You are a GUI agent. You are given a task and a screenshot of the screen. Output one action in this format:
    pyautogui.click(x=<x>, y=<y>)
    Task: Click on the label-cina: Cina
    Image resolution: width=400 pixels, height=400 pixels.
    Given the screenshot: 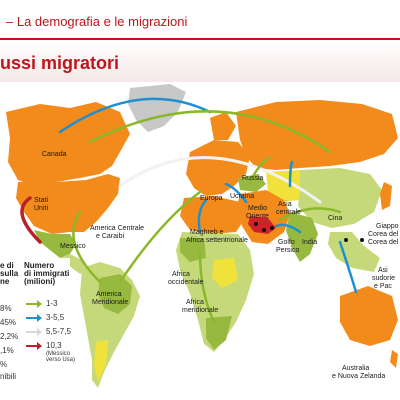 What is the action you would take?
    pyautogui.click(x=335, y=218)
    